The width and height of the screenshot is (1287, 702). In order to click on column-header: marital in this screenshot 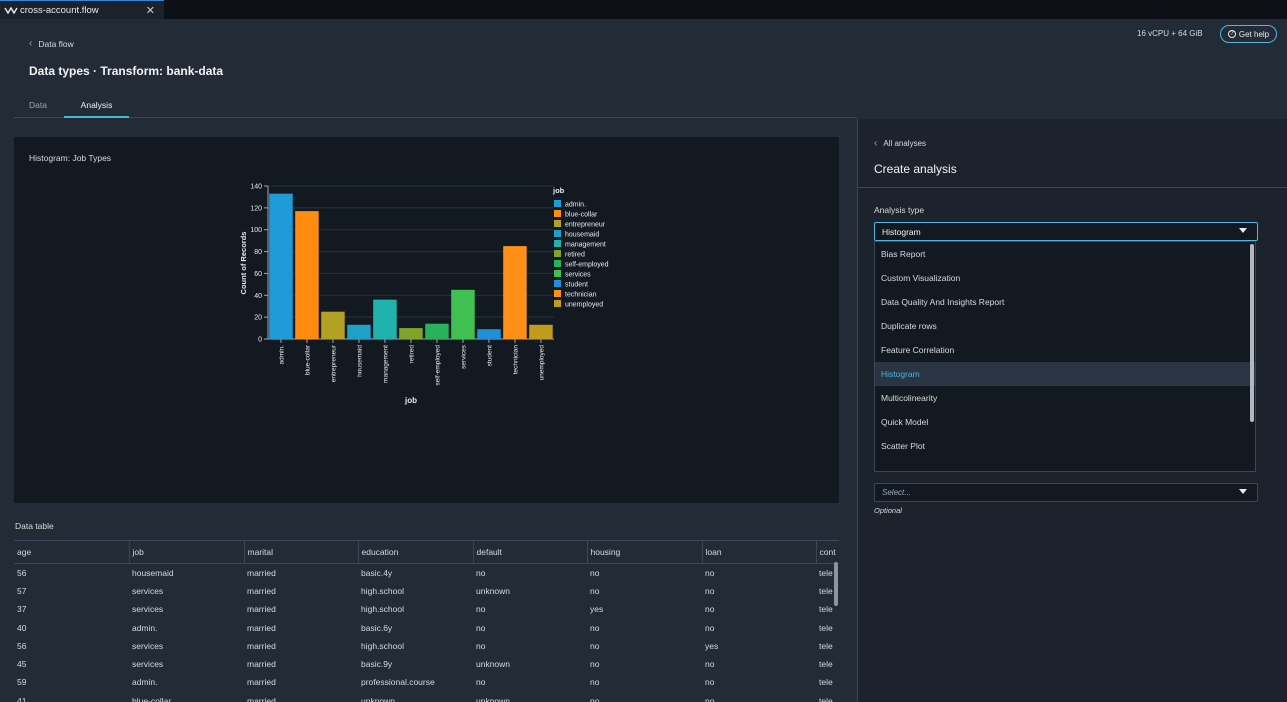, I will do `click(300, 552)`.